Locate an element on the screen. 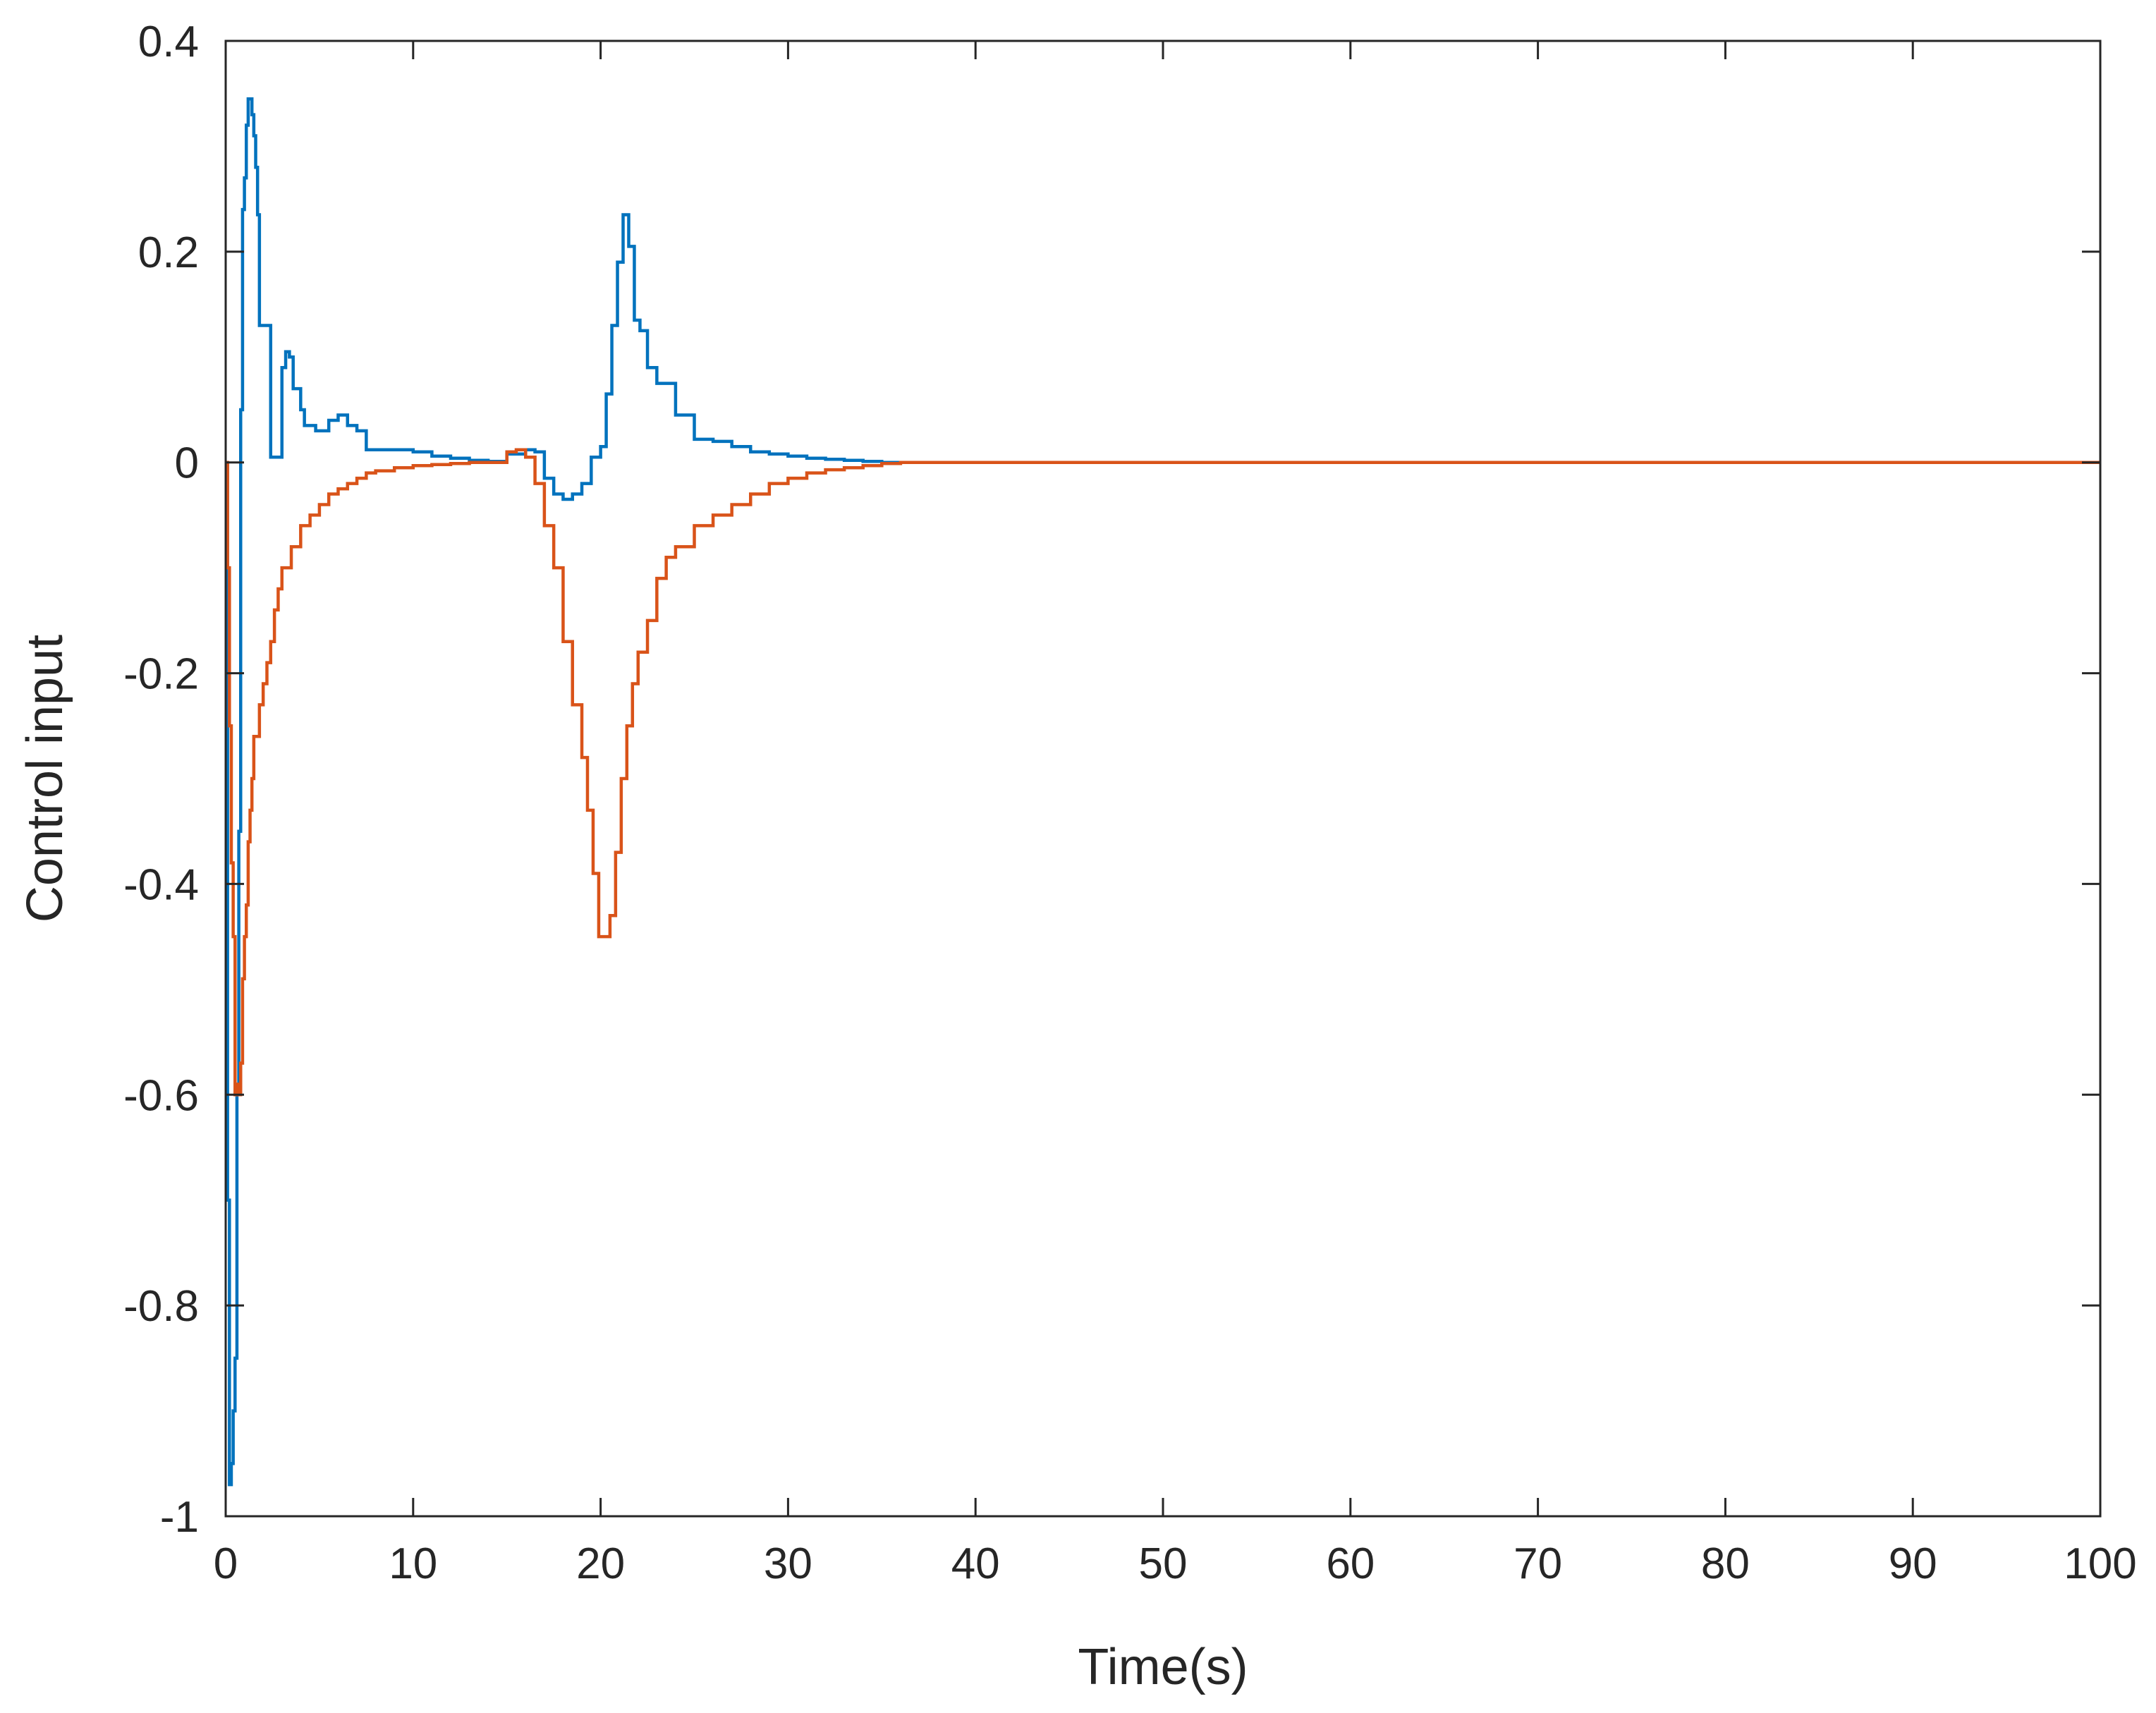  y-tick-label: 0.2 is located at coordinates (169, 252).